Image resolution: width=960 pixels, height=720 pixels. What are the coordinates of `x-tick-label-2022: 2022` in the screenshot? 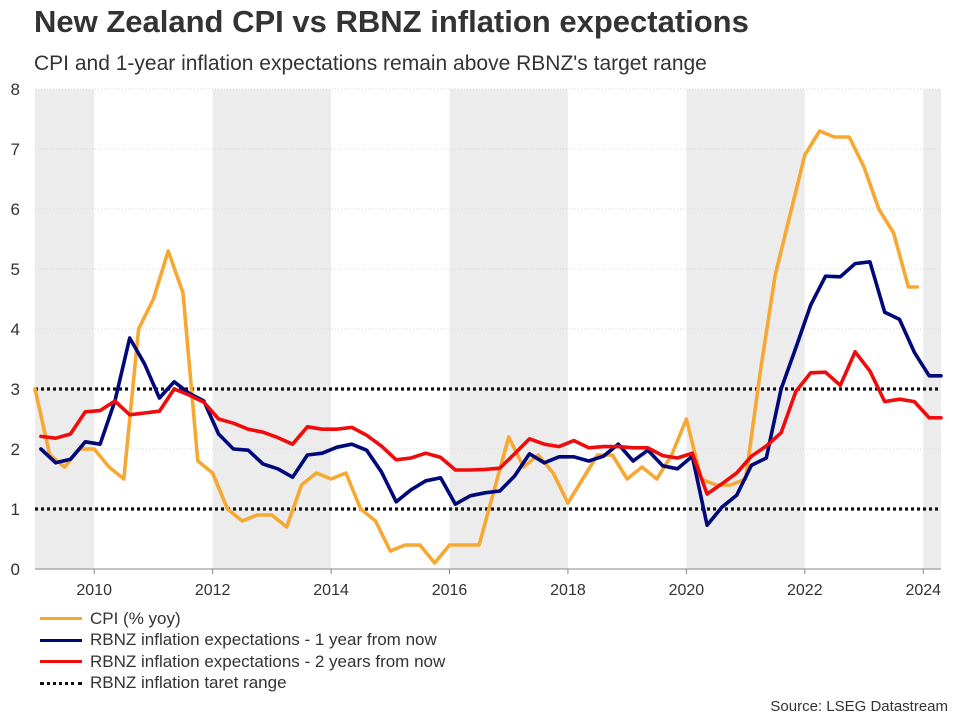 It's located at (805, 590).